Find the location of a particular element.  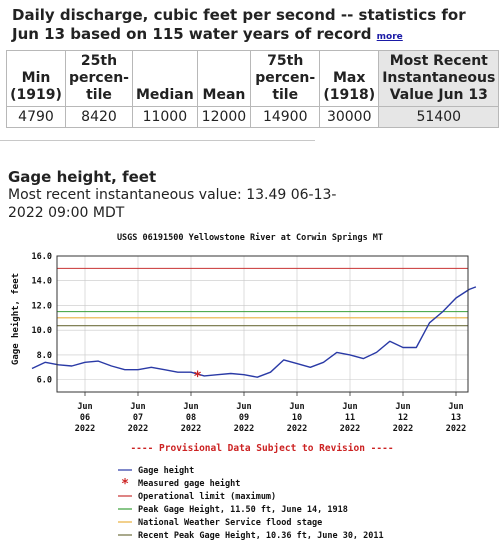

x-tick-label: 08 is located at coordinates (191, 418).